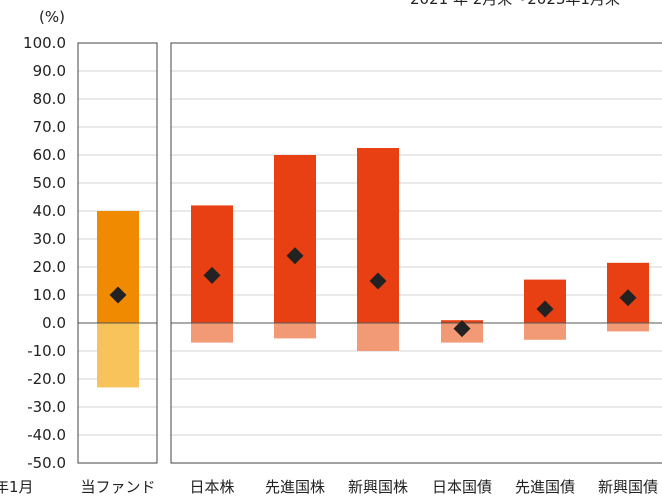 This screenshot has height=497, width=662. What do you see at coordinates (545, 487) in the screenshot?
I see `x-category-label: 先進国債` at bounding box center [545, 487].